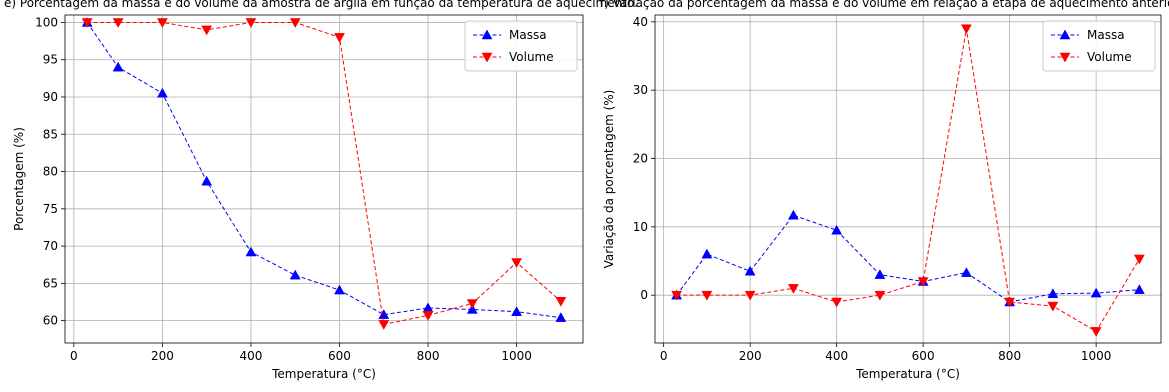 The height and width of the screenshot is (392, 1169). Describe the element at coordinates (1106, 35) in the screenshot. I see `legend-label: Massa` at that location.